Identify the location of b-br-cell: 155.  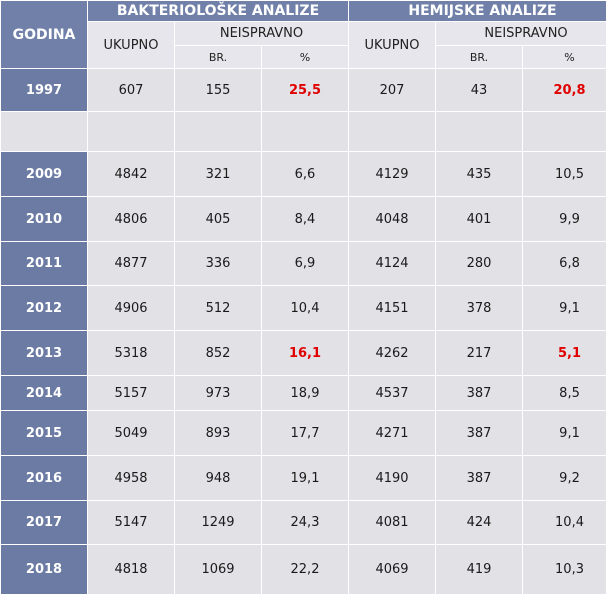
(218, 90).